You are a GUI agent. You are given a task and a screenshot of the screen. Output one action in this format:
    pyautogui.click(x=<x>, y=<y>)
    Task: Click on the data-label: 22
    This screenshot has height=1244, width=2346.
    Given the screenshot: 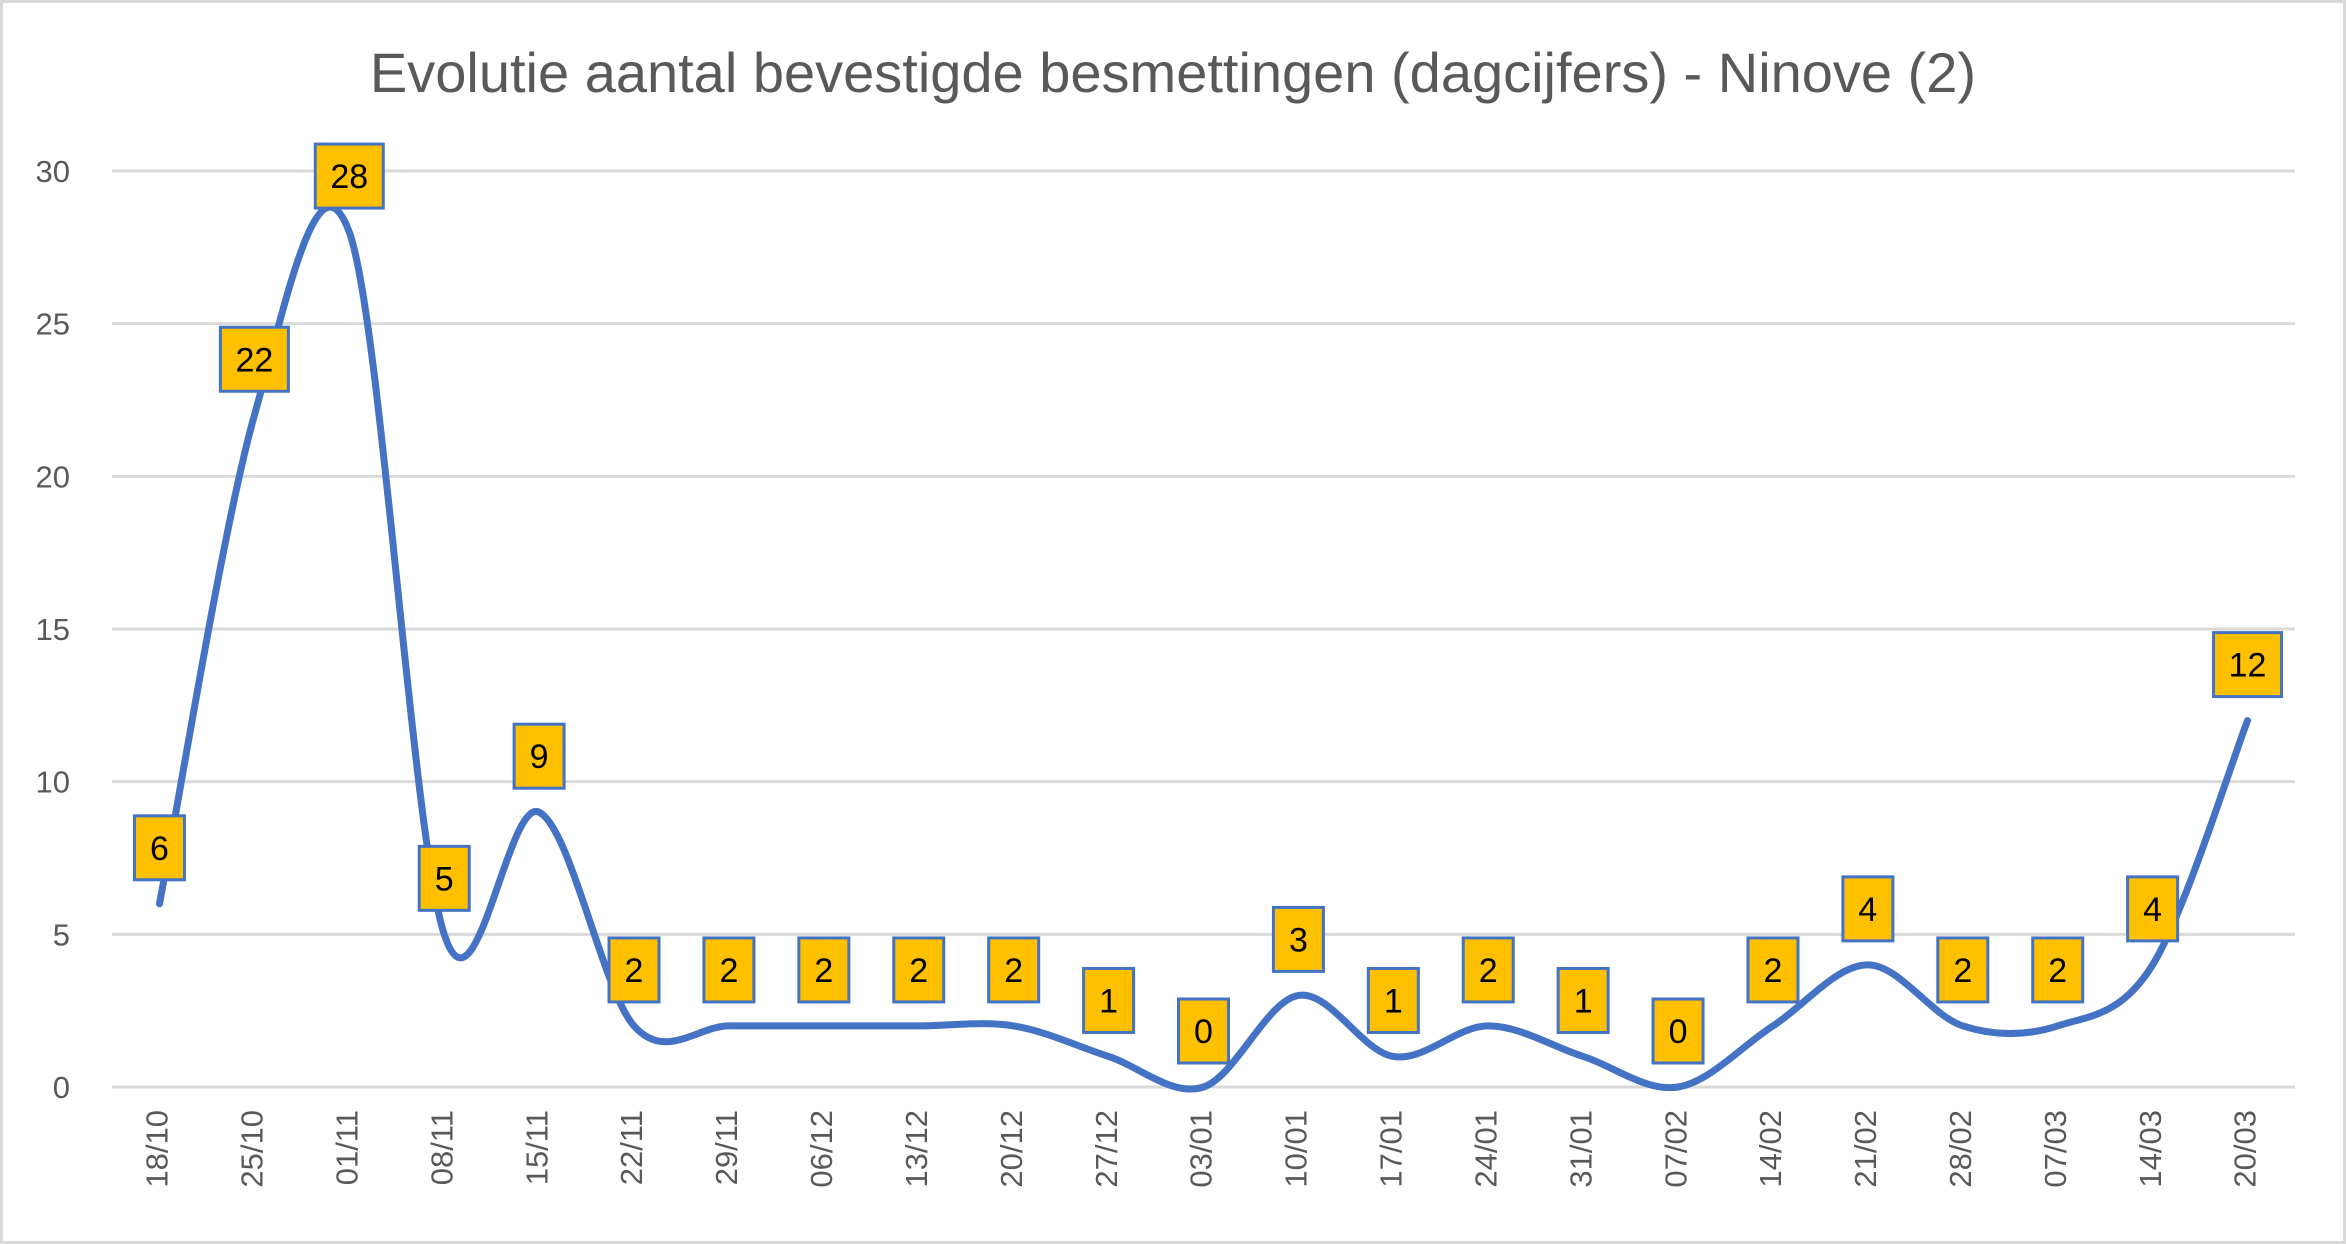 What is the action you would take?
    pyautogui.click(x=254, y=360)
    